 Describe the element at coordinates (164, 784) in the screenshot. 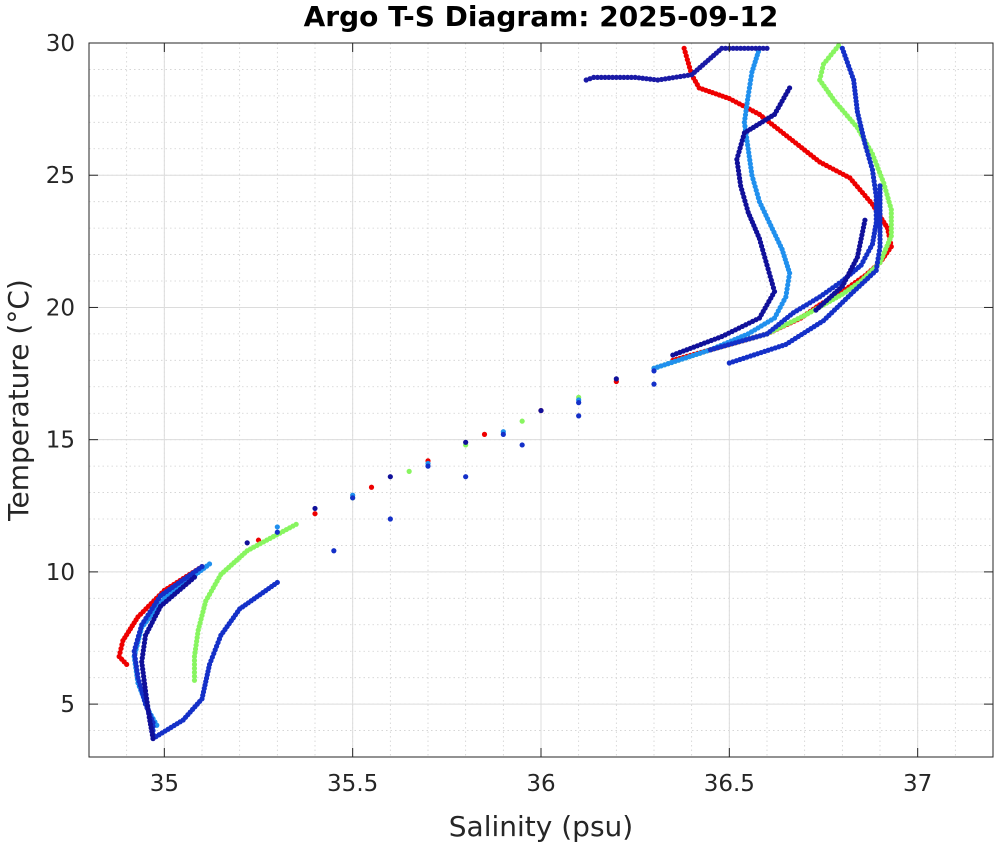

I see `x-tick-label: 35` at that location.